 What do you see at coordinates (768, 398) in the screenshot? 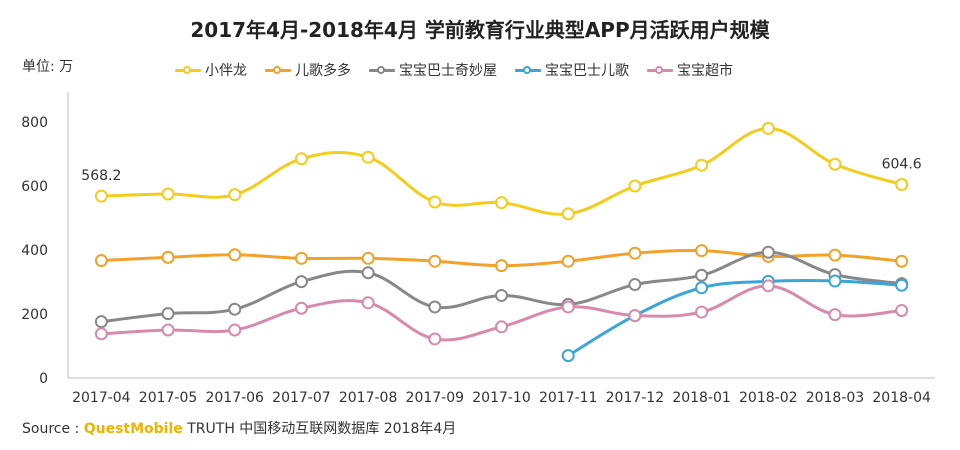
I see `x-tick-label: 2018-02` at bounding box center [768, 398].